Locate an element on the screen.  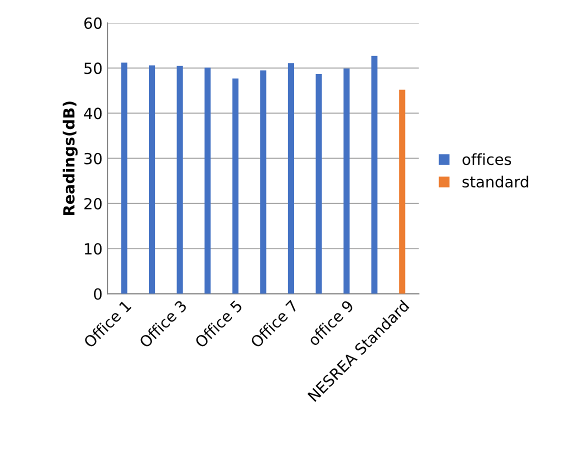
y-tick-label: 20 is located at coordinates (93, 204).